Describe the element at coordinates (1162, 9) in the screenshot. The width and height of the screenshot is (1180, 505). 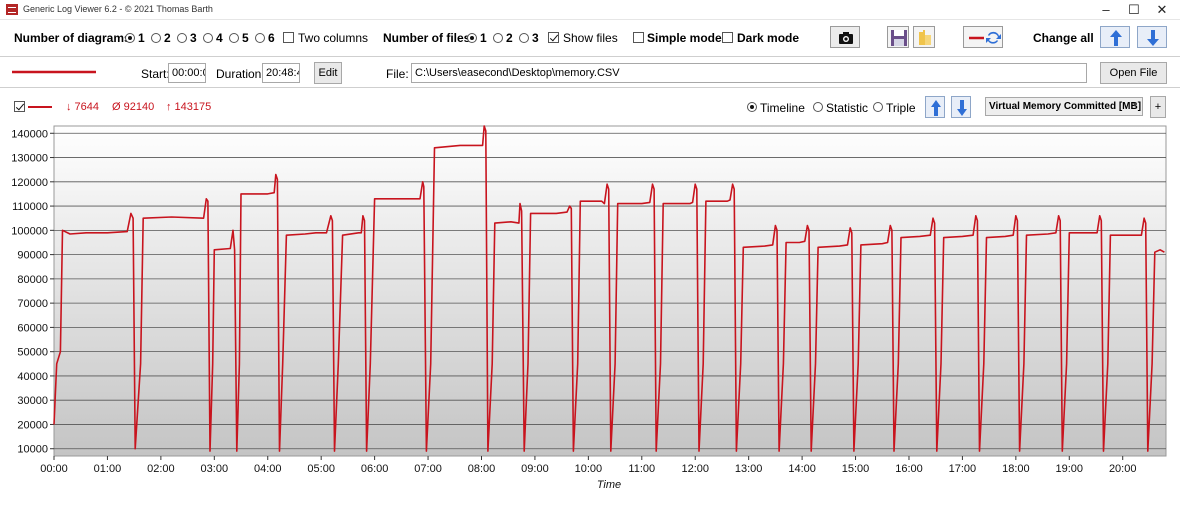
I see `close-button: ✕` at that location.